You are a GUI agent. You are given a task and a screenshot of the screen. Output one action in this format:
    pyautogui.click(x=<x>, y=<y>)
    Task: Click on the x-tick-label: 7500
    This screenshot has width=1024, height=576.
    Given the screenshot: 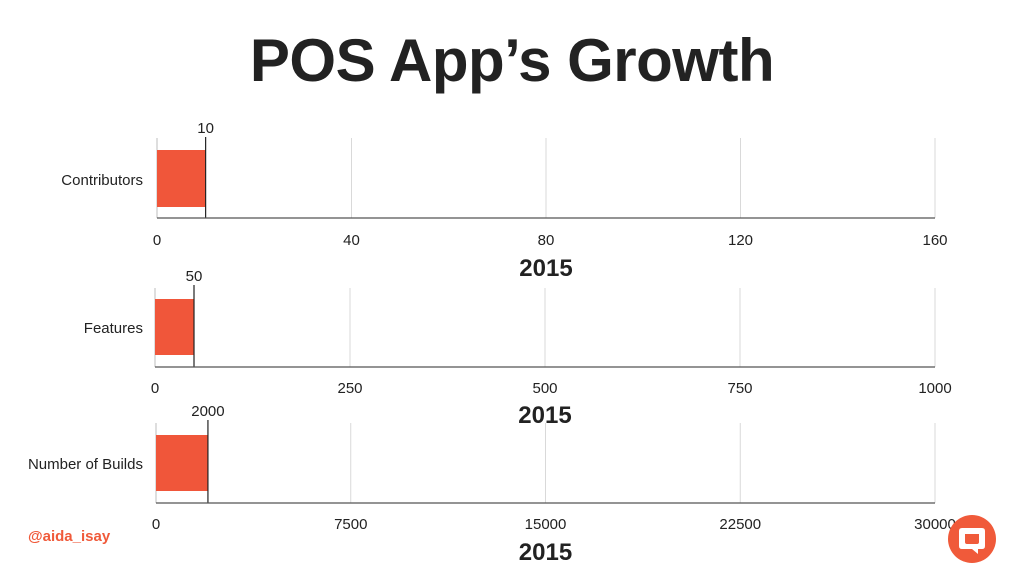 What is the action you would take?
    pyautogui.click(x=350, y=524)
    